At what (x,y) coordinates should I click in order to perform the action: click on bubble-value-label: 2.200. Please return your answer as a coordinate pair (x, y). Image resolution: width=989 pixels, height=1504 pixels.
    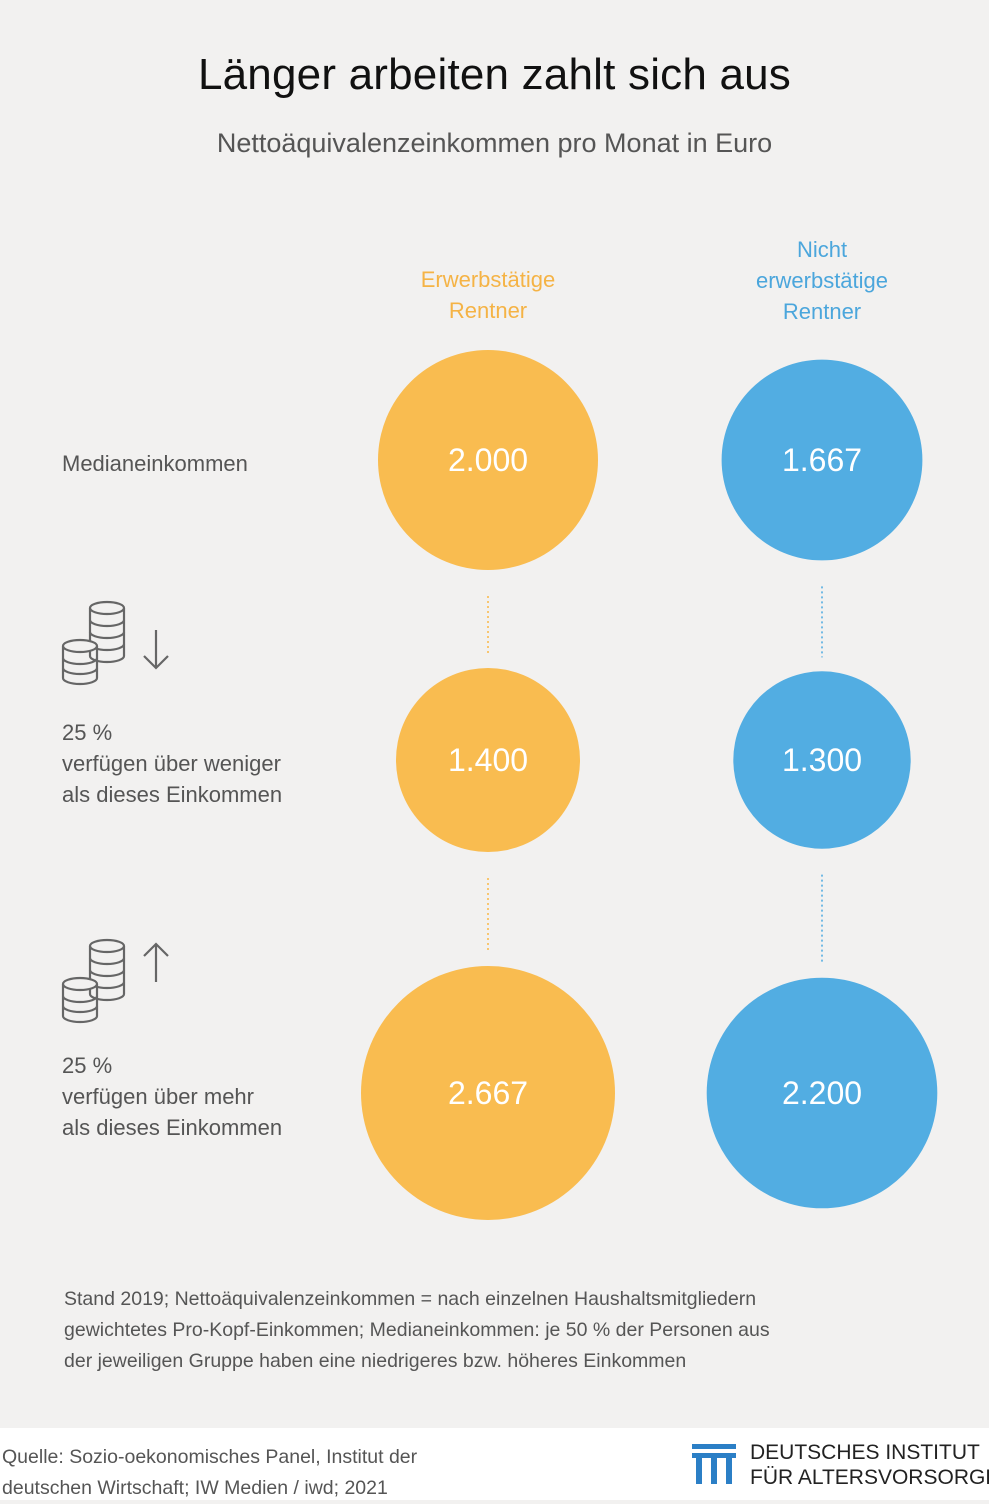
    Looking at the image, I should click on (822, 1093).